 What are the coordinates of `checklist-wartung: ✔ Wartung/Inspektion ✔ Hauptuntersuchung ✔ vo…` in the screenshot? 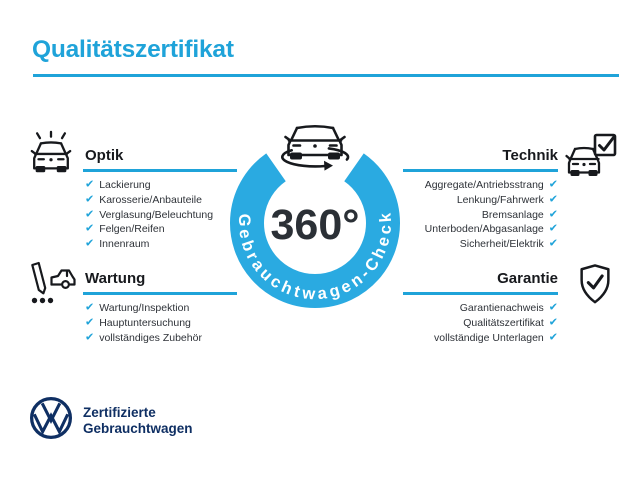 It's located at (143, 322).